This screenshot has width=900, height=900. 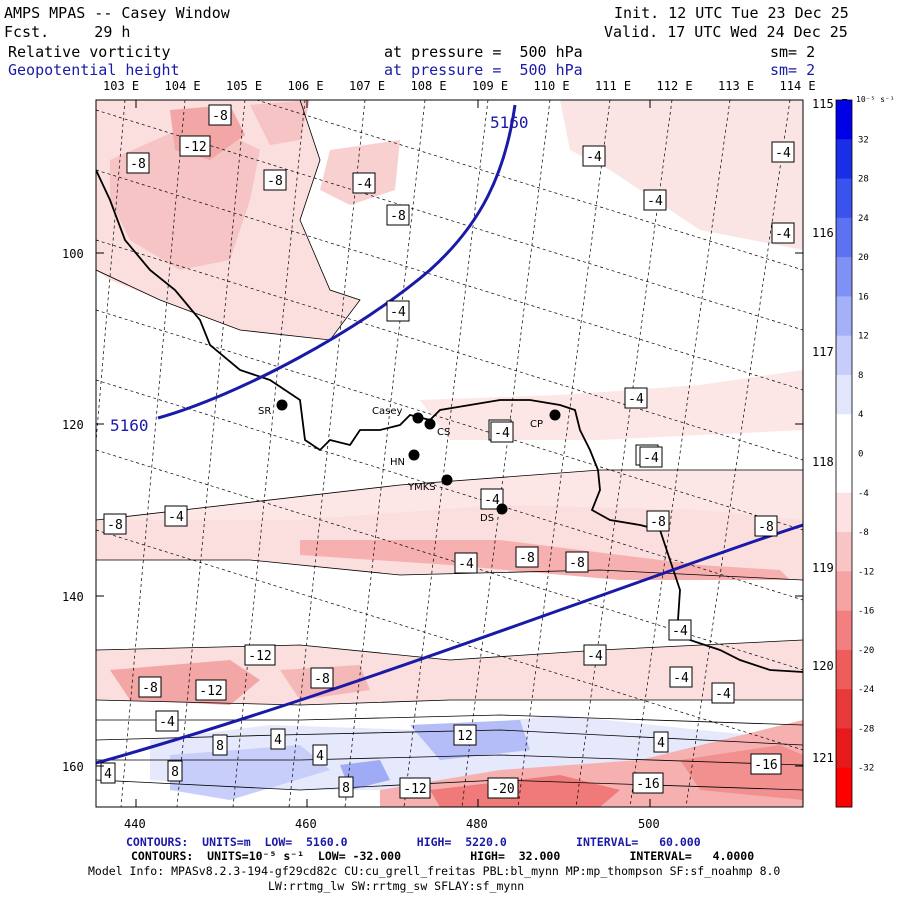 What do you see at coordinates (552, 86) in the screenshot?
I see `lon-label: 110 E` at bounding box center [552, 86].